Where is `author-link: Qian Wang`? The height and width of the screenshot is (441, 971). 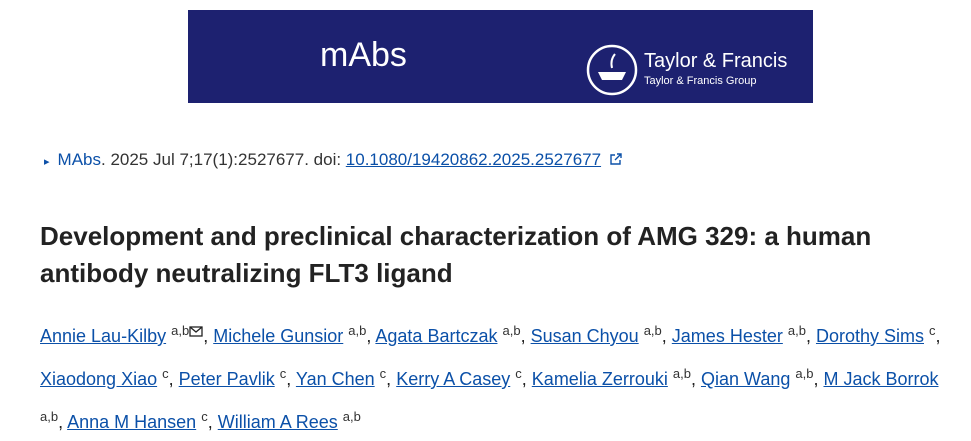 author-link: Qian Wang is located at coordinates (745, 379).